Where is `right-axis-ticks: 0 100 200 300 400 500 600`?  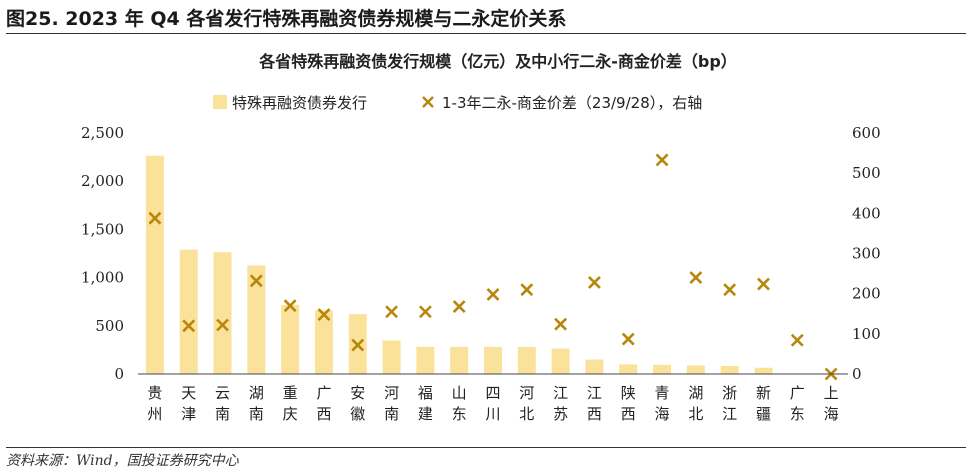
right-axis-ticks: 0 100 200 300 400 500 600 is located at coordinates (866, 253).